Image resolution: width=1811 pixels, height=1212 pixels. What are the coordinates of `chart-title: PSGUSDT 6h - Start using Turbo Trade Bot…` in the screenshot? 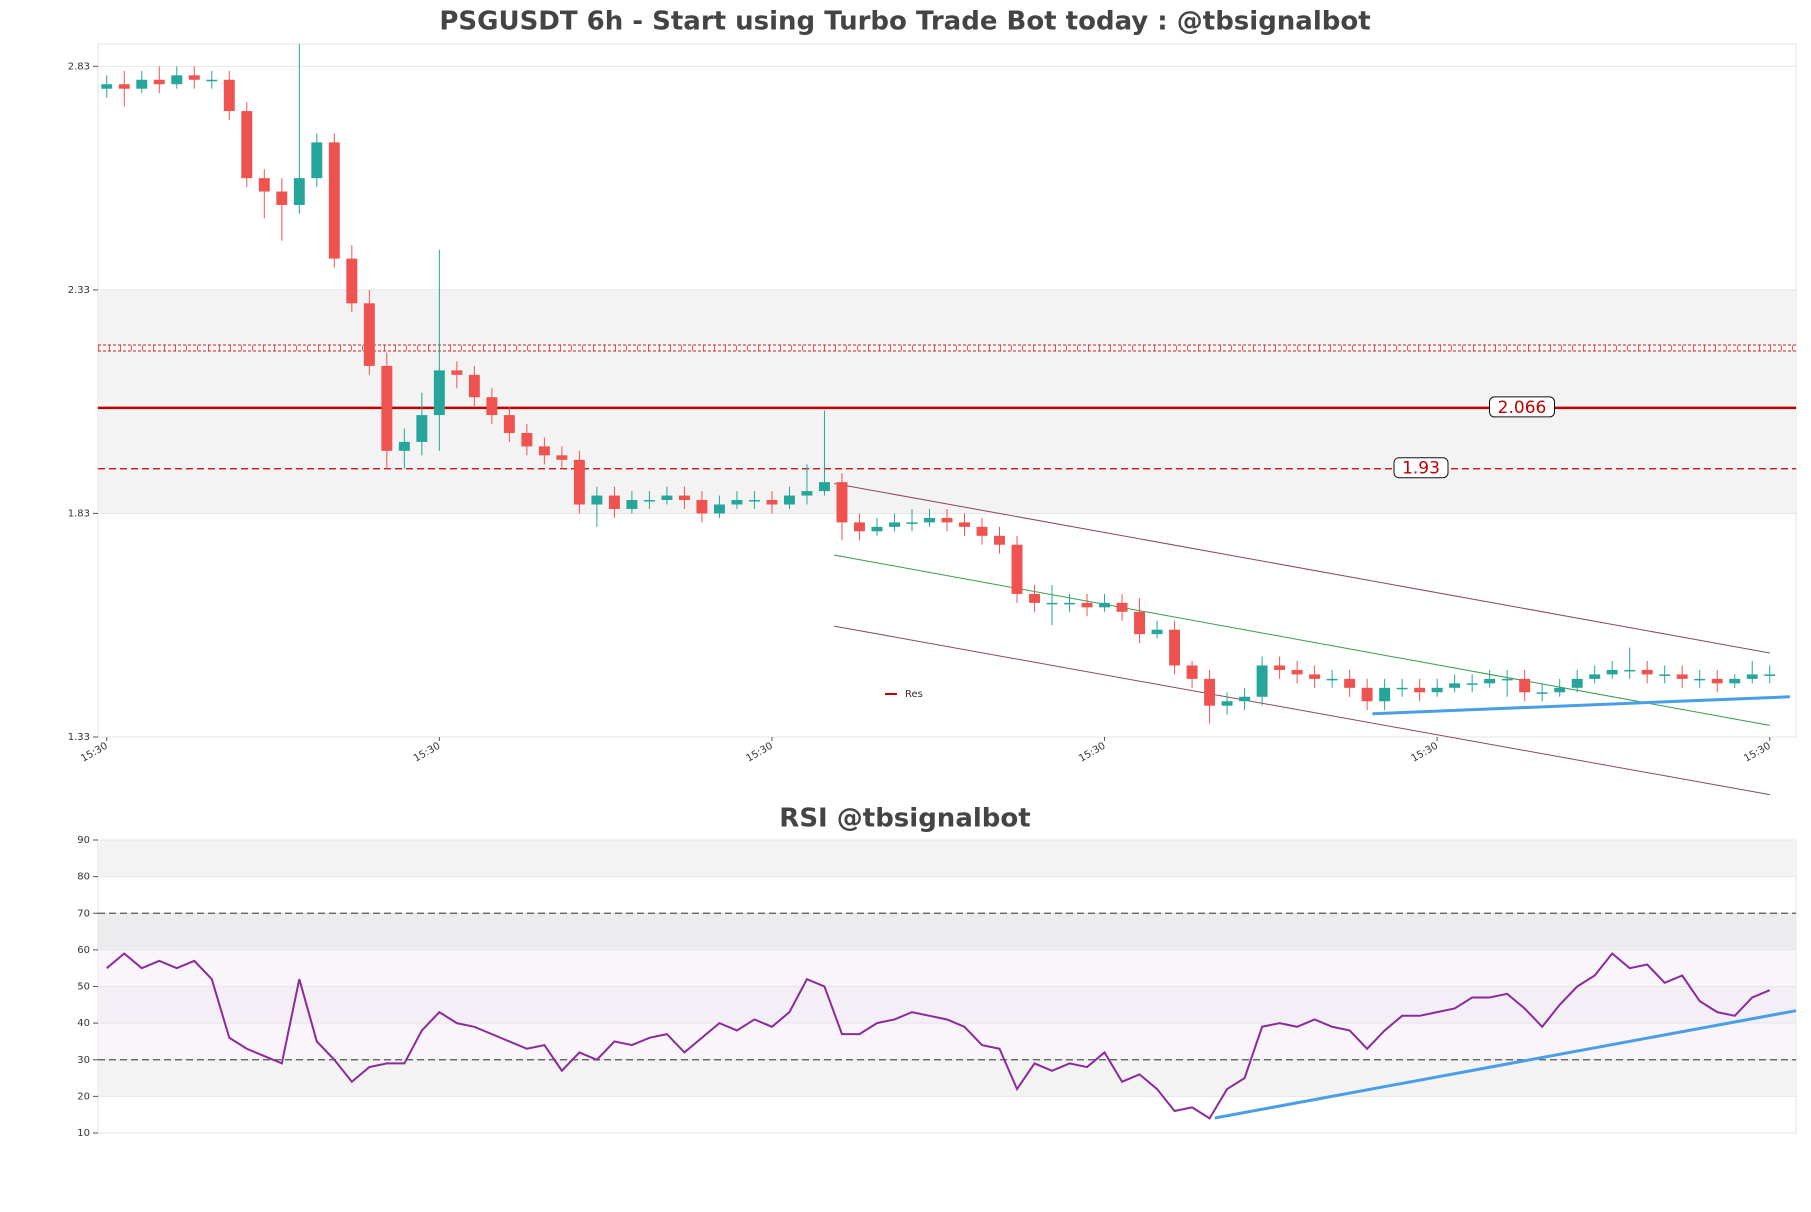 It's located at (904, 22).